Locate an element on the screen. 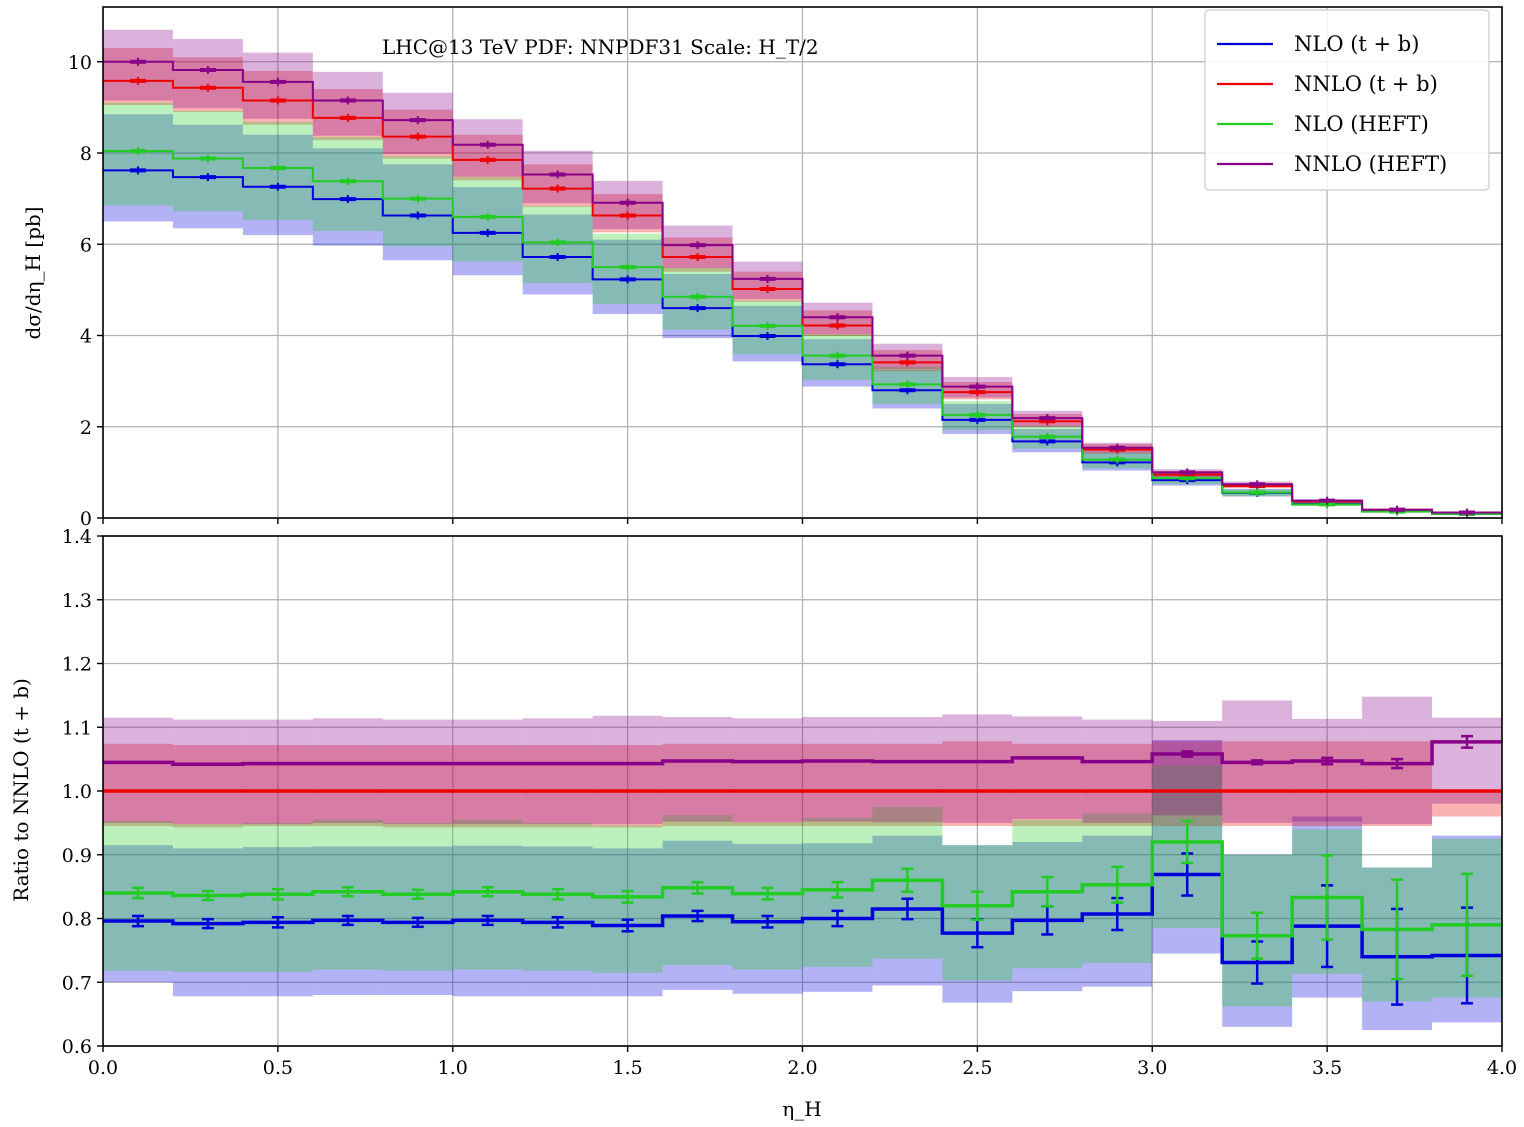 The image size is (1524, 1127). legend-frame is located at coordinates (1347, 100).